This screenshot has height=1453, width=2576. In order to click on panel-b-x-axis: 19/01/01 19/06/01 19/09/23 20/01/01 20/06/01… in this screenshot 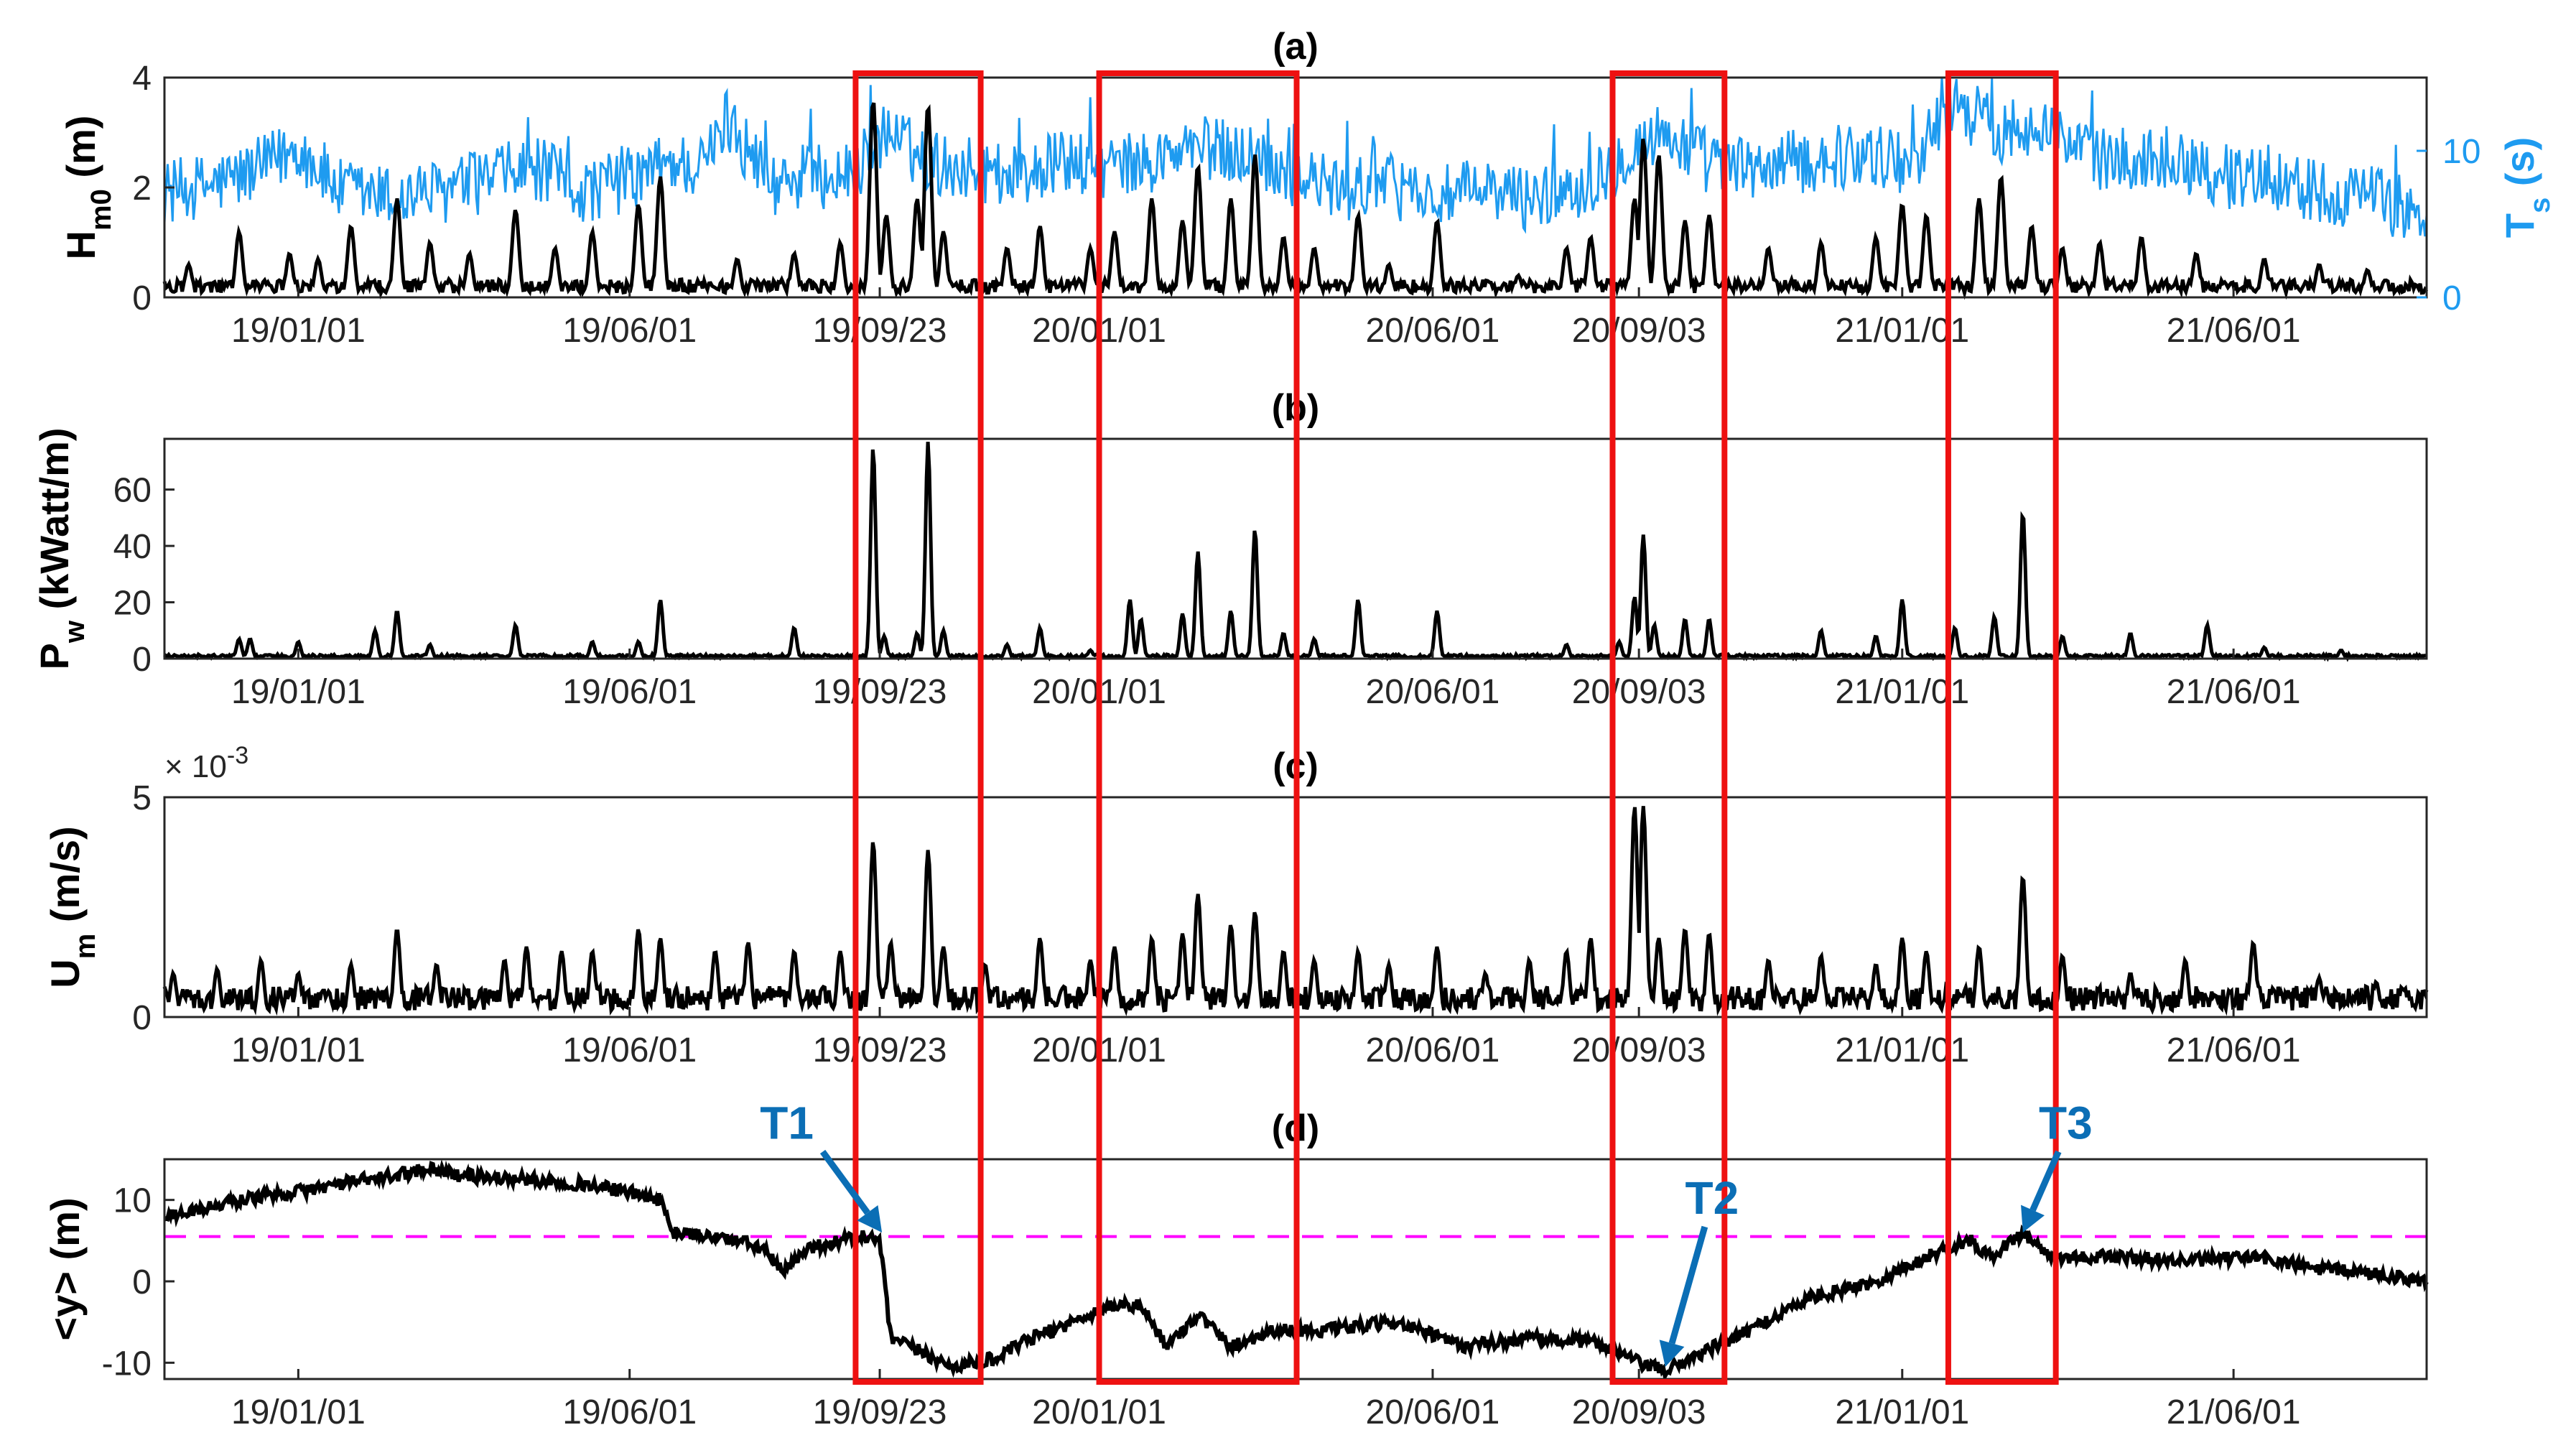, I will do `click(1266, 680)`.